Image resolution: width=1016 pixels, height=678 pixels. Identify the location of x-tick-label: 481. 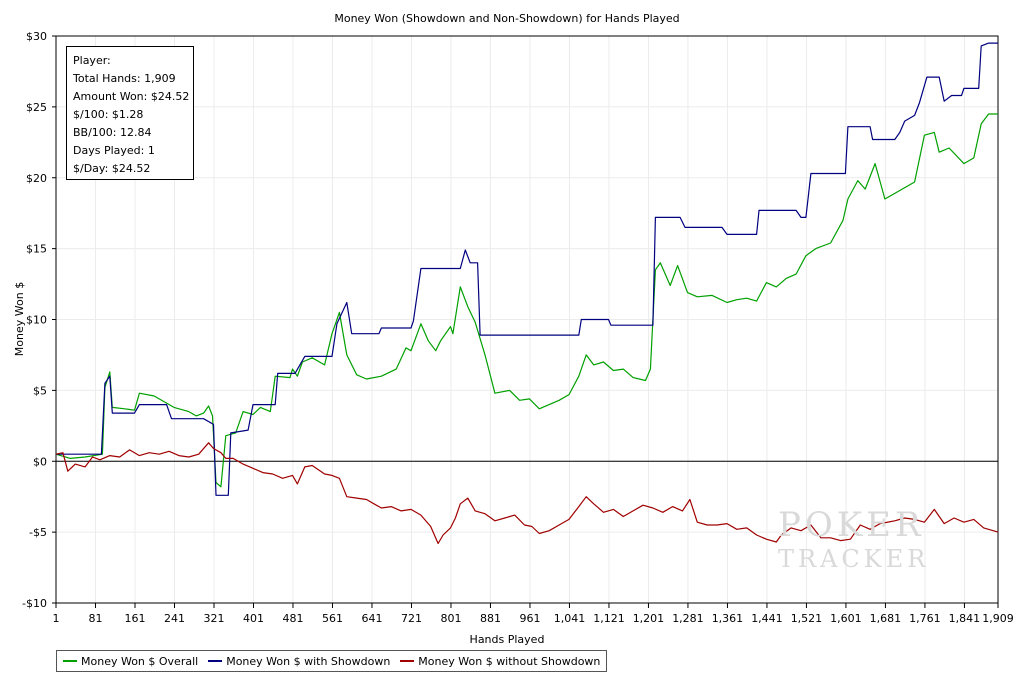
(292, 618).